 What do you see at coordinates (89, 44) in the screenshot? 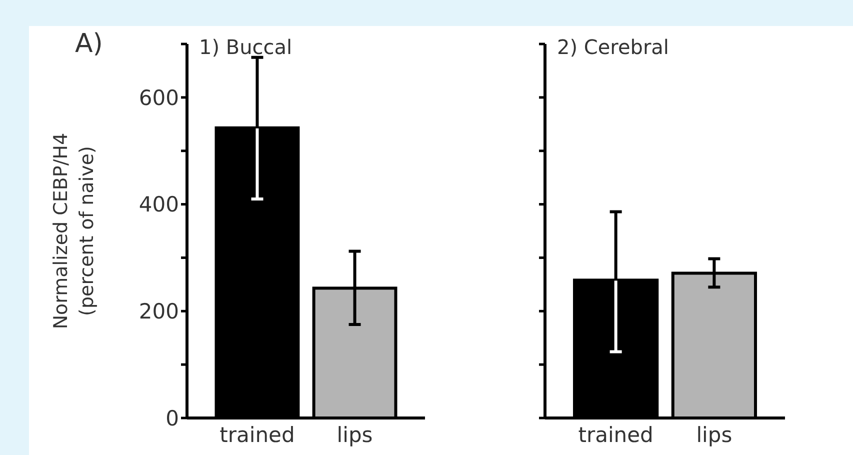
I see `text: A)` at bounding box center [89, 44].